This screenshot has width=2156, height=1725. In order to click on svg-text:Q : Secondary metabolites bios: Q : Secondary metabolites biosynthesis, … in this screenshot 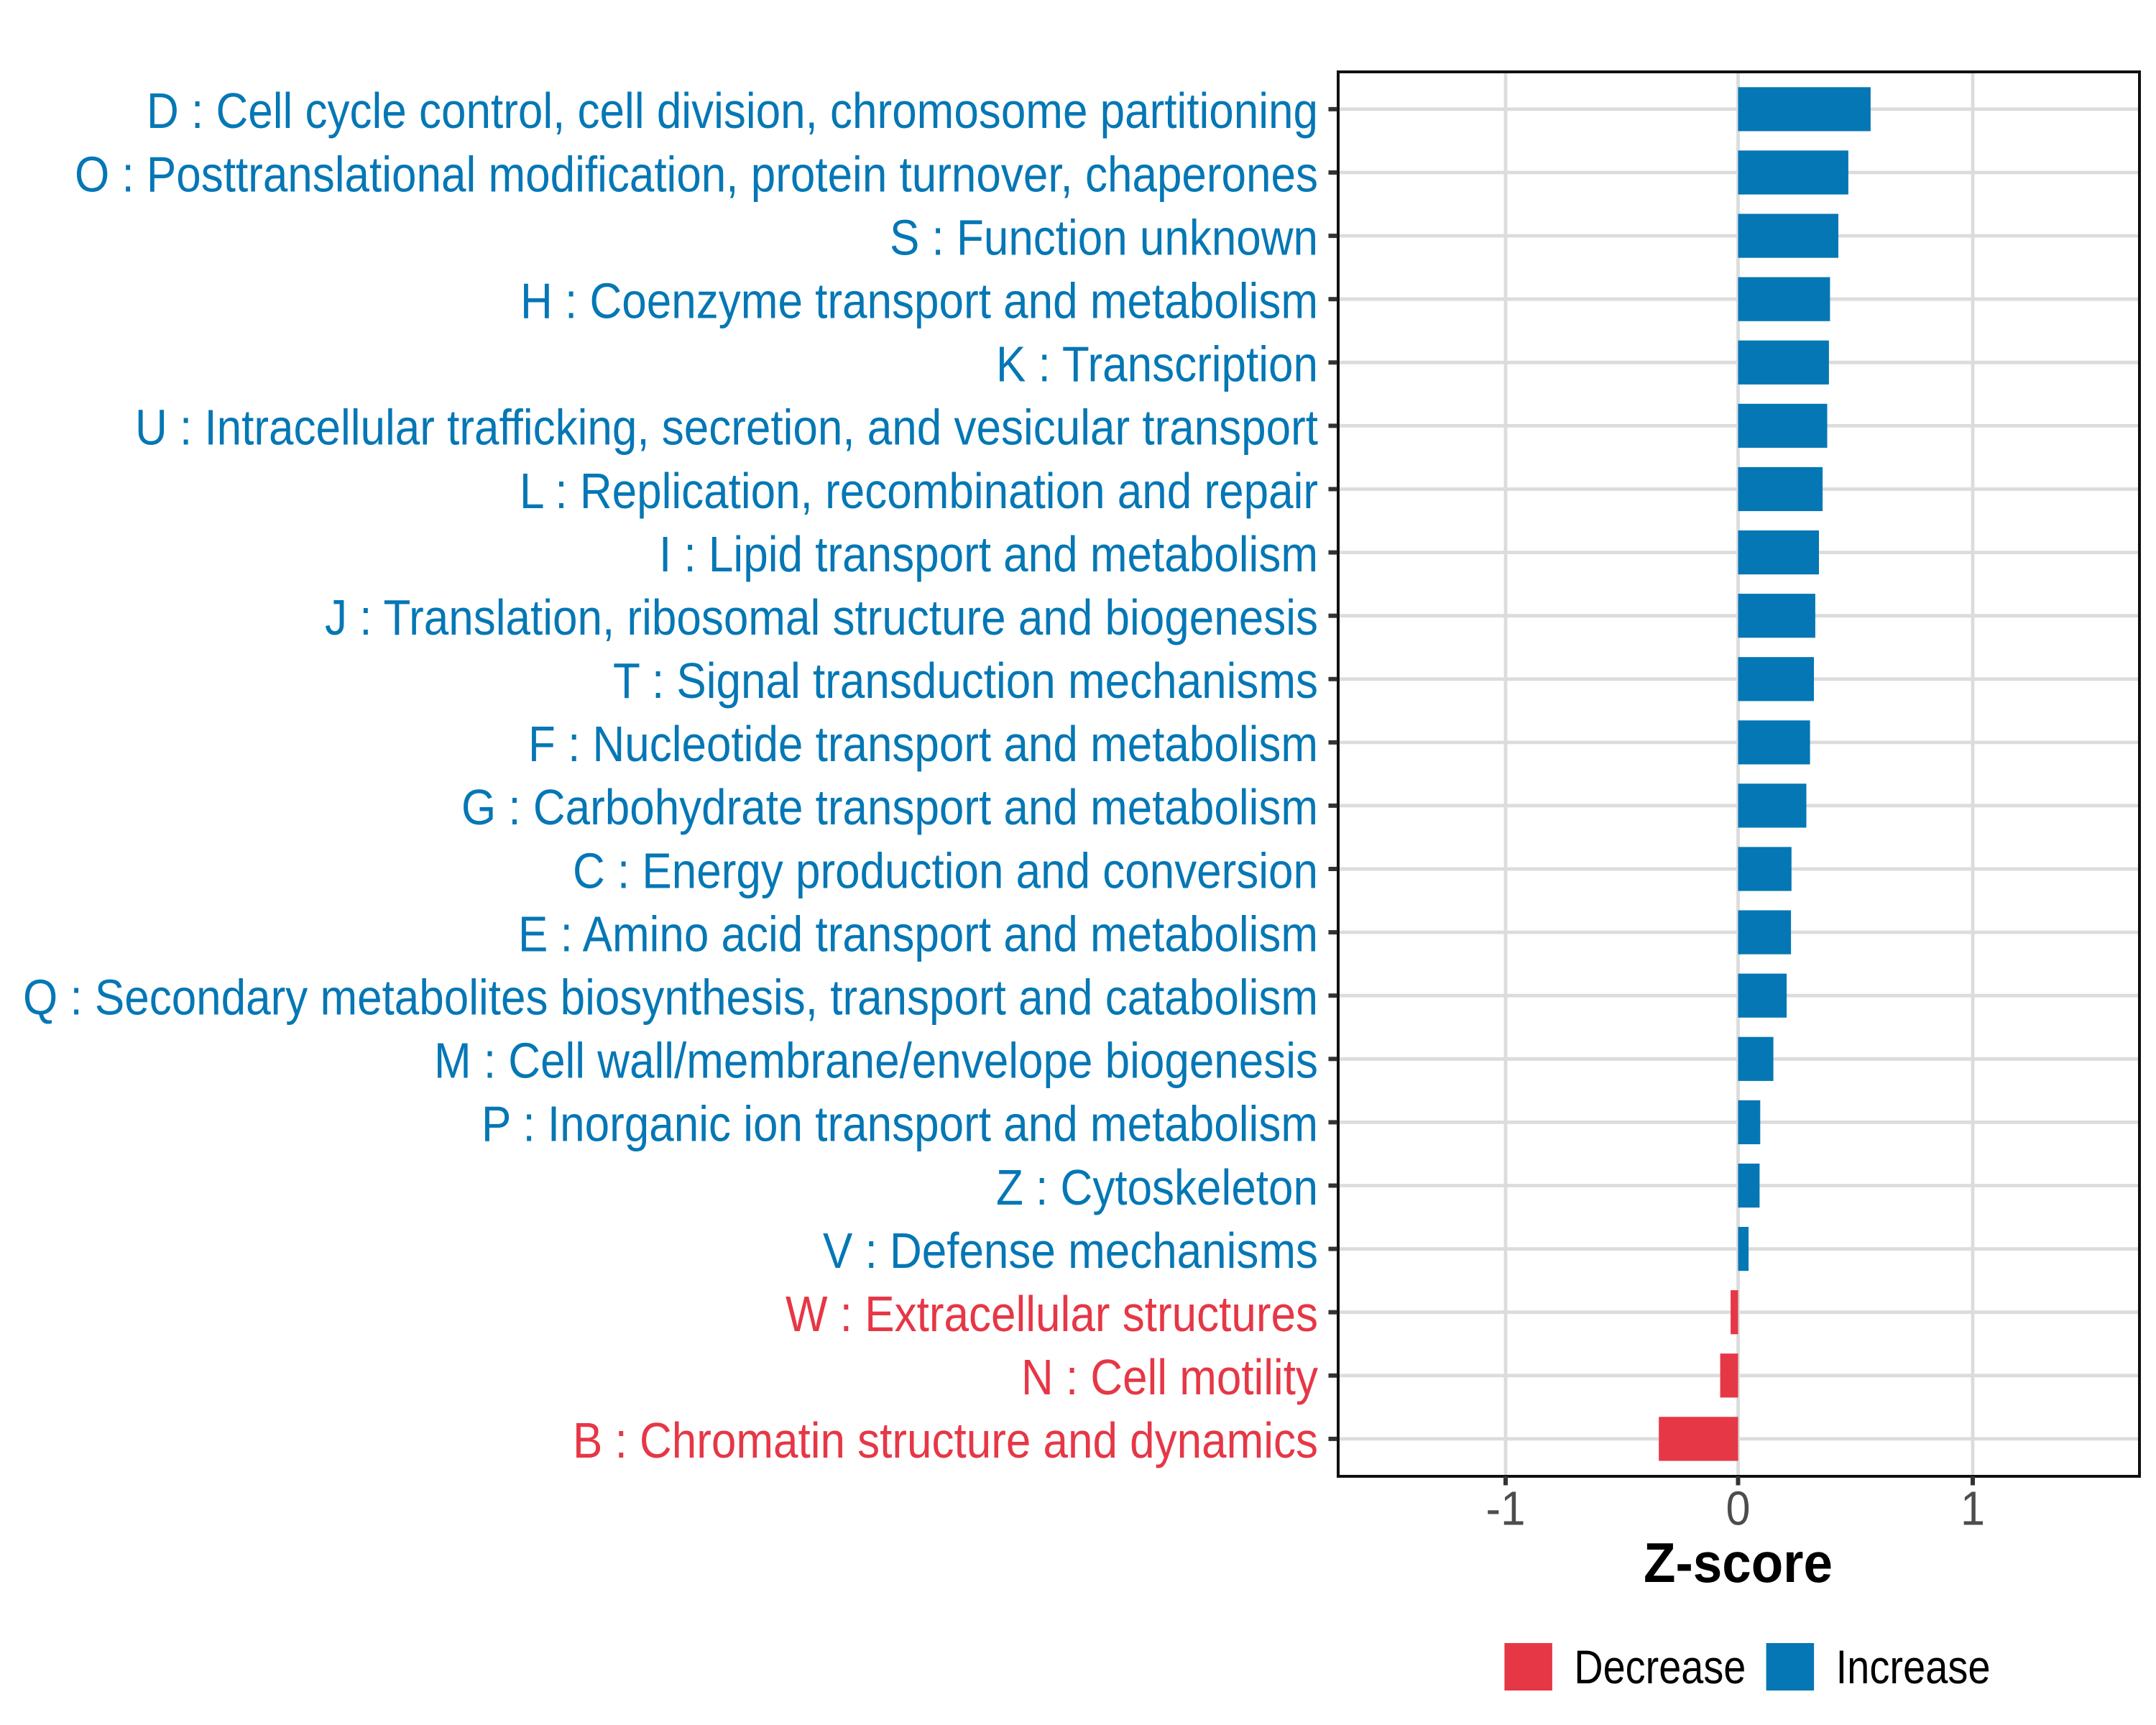, I will do `click(670, 998)`.